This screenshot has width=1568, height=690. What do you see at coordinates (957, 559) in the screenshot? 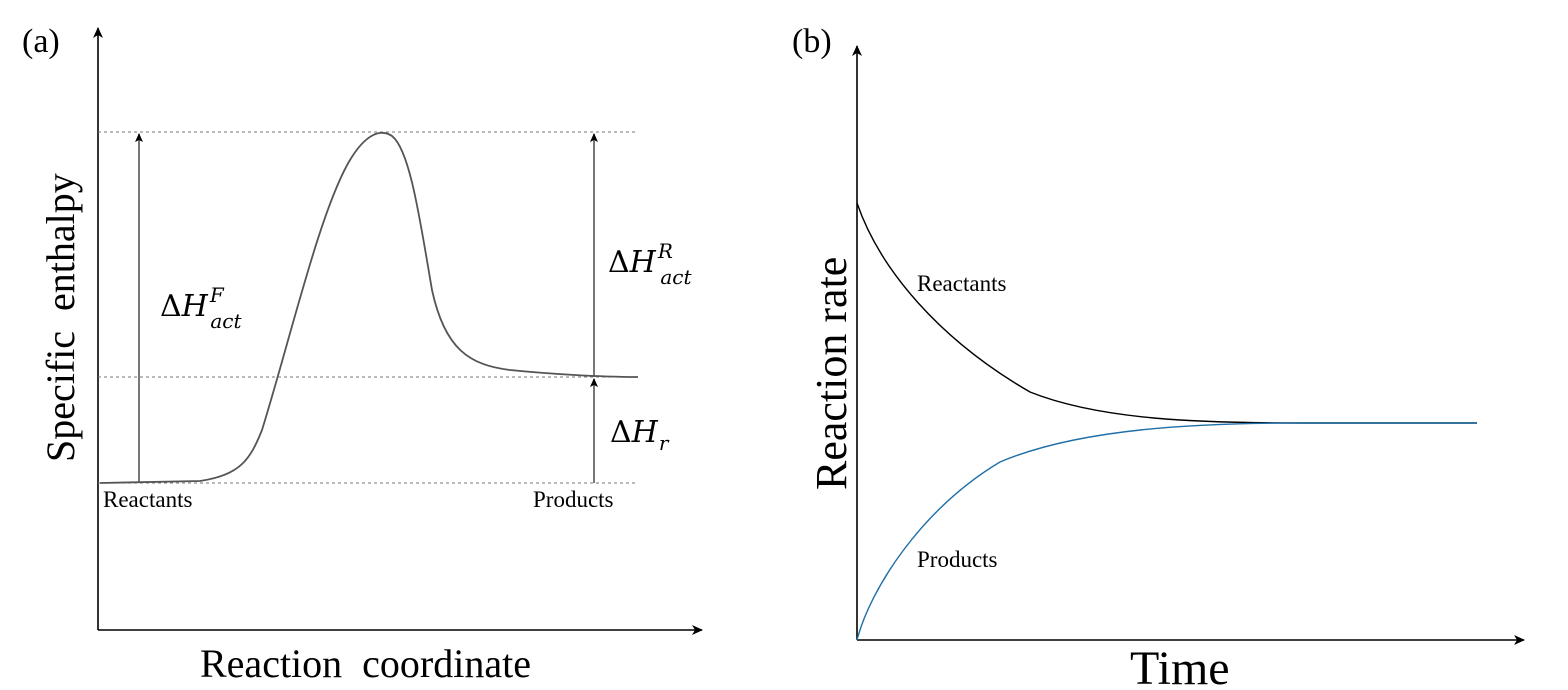
I see `products-series-label: Products` at bounding box center [957, 559].